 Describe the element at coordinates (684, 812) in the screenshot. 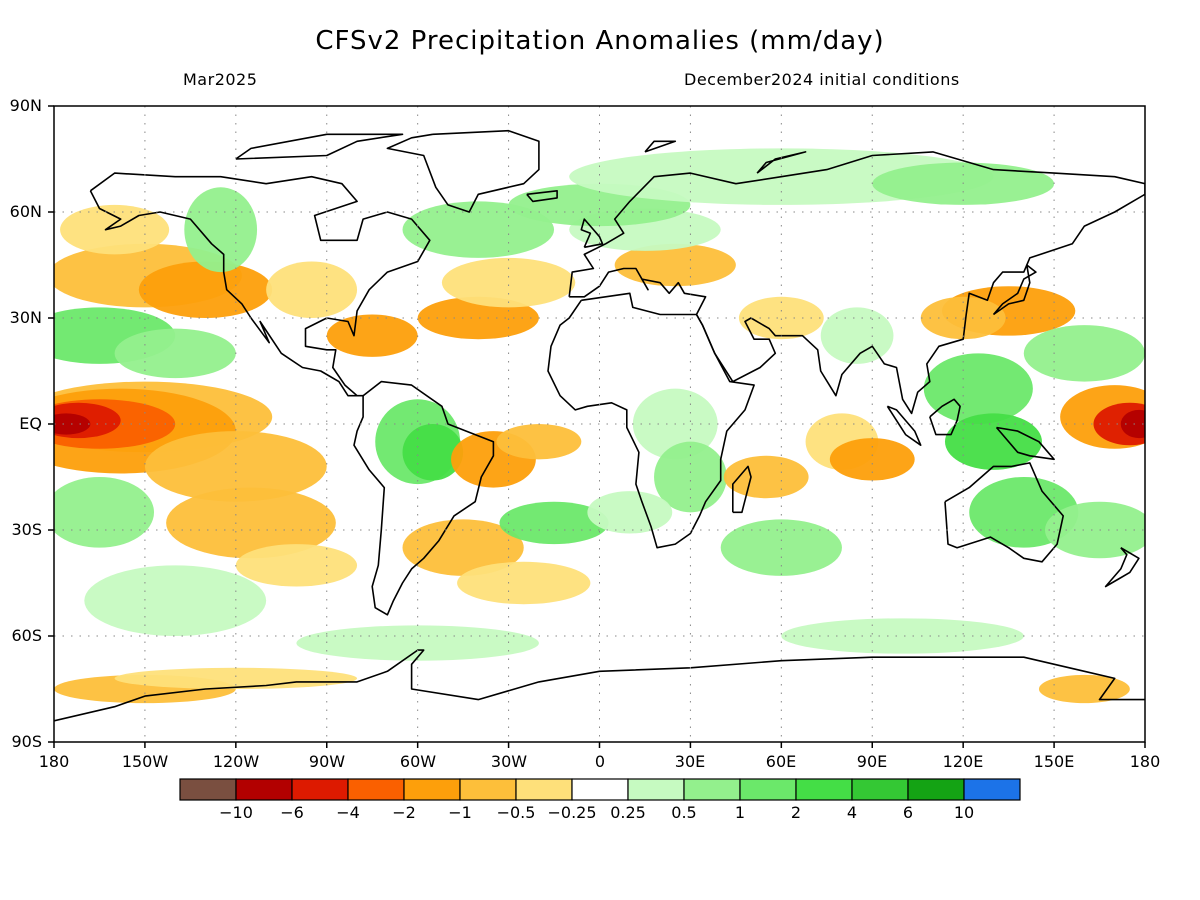

I see `colorbar-label-9: 0.5` at that location.